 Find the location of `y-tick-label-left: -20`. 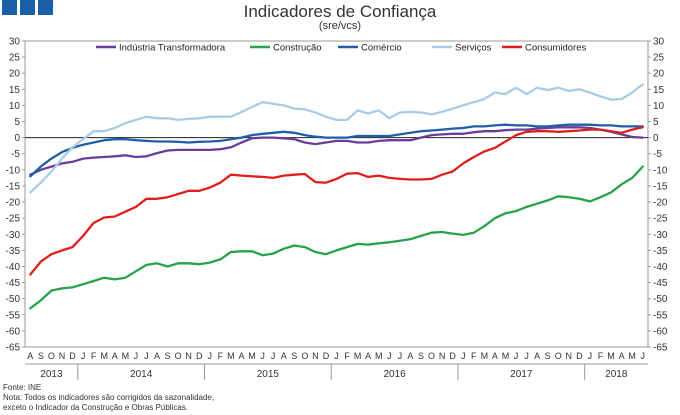

y-tick-label-left: -20 is located at coordinates (13, 203).